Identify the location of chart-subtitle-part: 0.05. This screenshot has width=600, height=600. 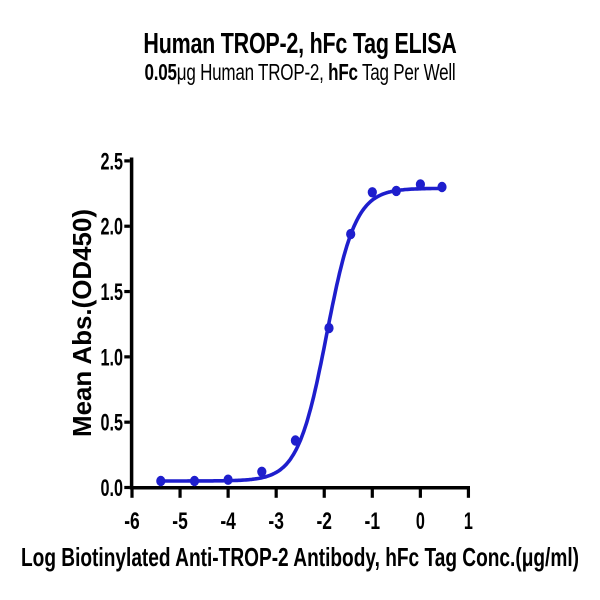
(160, 72).